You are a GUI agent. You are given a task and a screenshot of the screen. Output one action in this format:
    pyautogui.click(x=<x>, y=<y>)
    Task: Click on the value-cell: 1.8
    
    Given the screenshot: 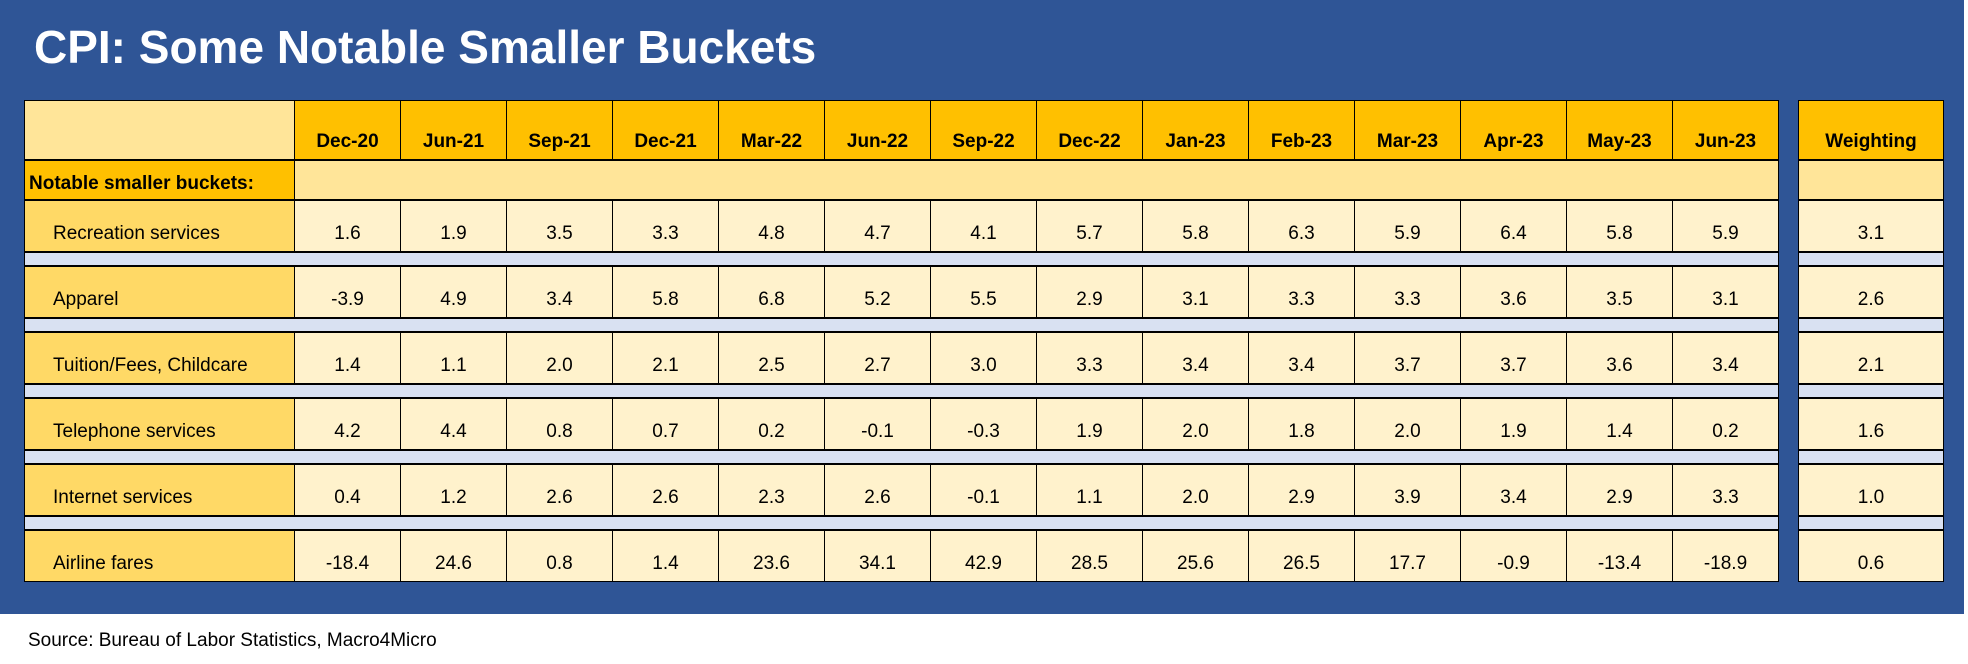 What is the action you would take?
    pyautogui.click(x=1301, y=424)
    